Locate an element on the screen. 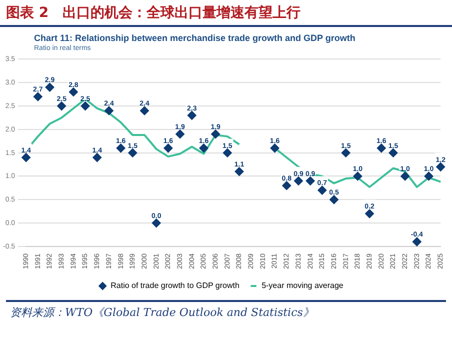 This screenshot has height=352, width=452. chart-title: 图表 2 出口的机会：全球出口量增速有望上行 is located at coordinates (226, 13).